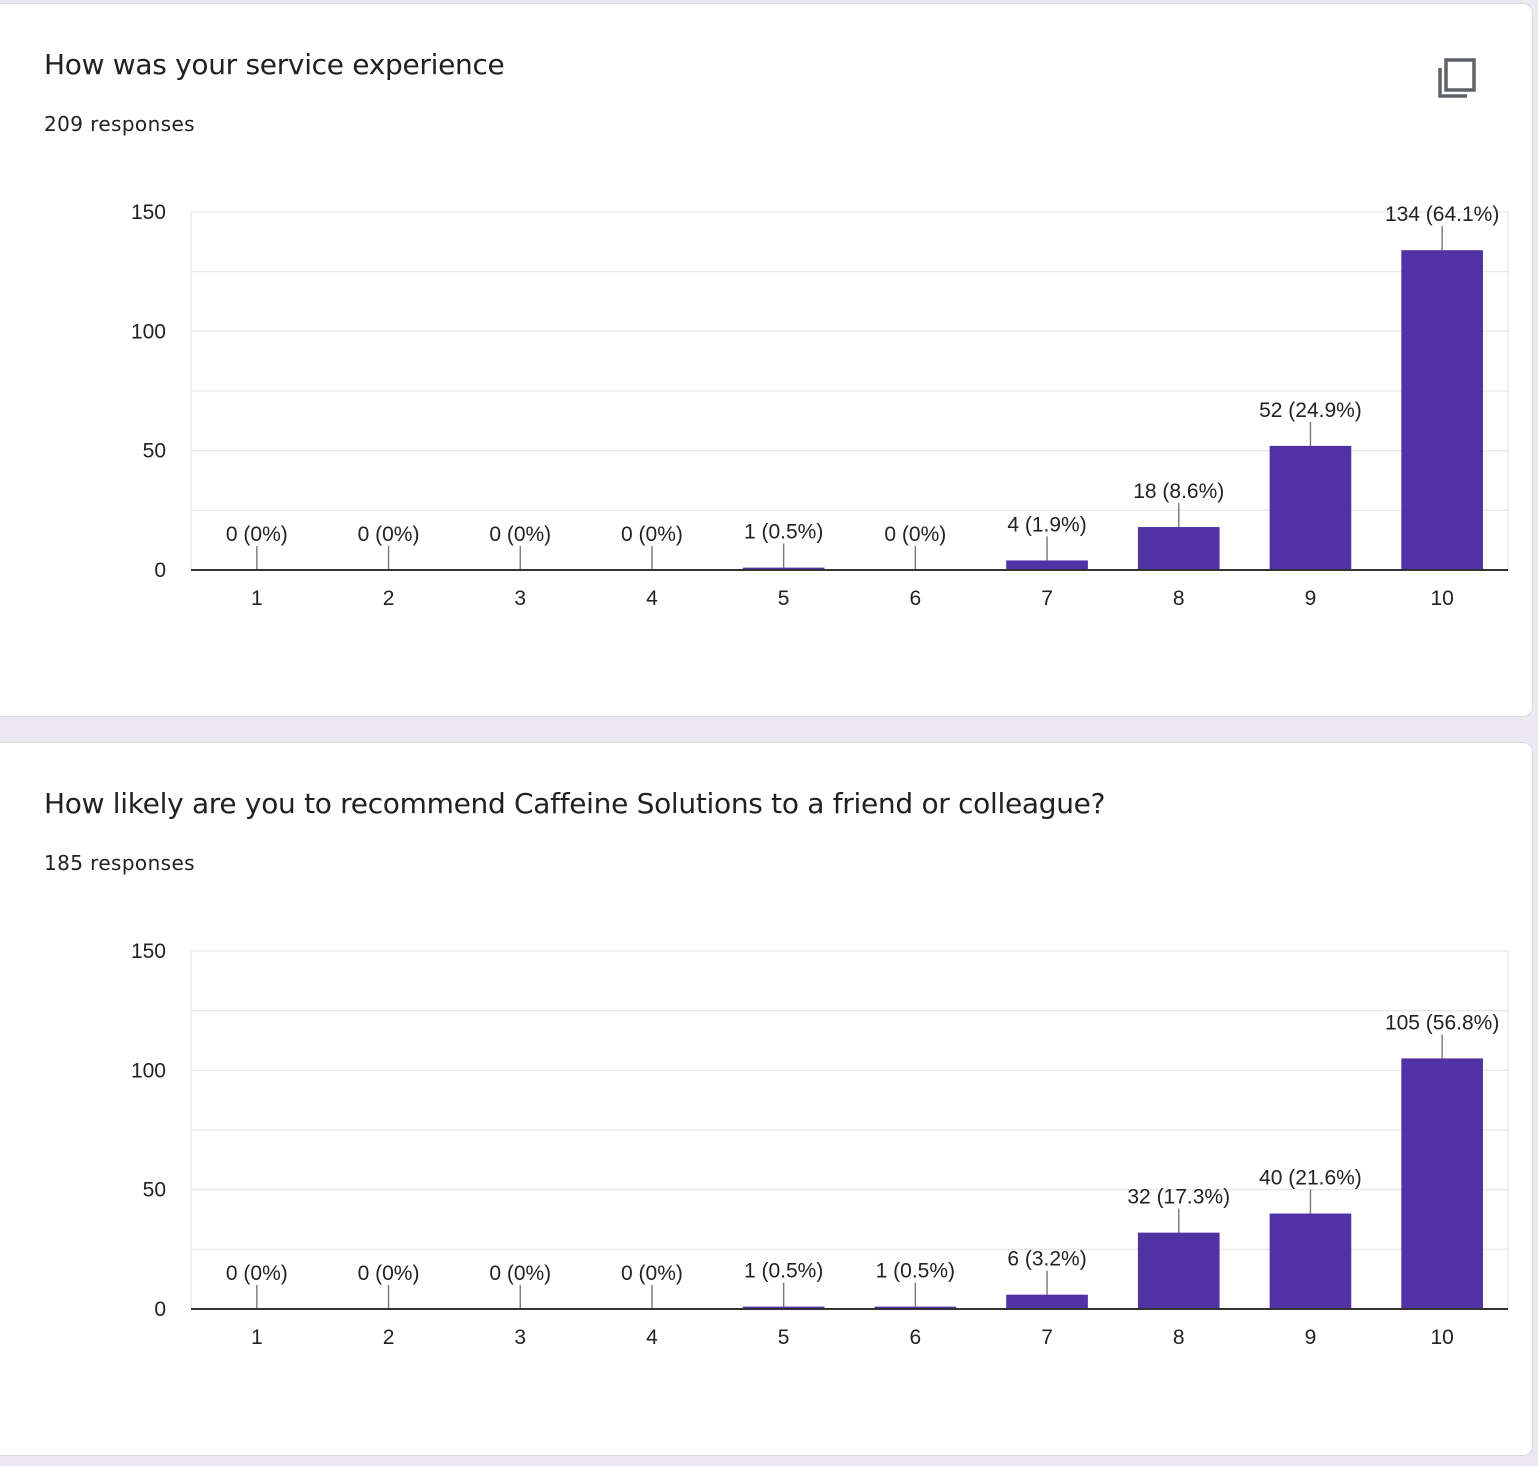  What do you see at coordinates (274, 64) in the screenshot?
I see `question-title: How was your service experience` at bounding box center [274, 64].